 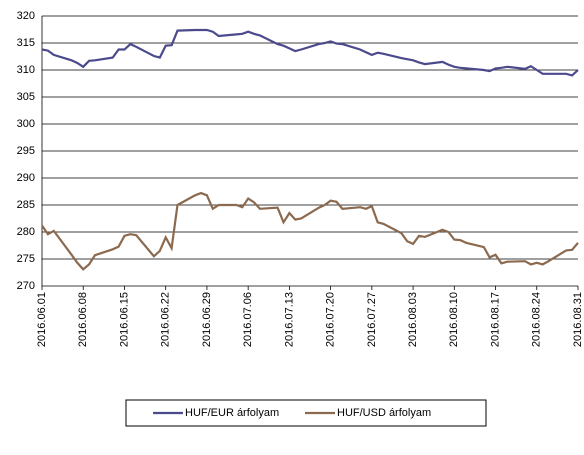 What do you see at coordinates (124, 319) in the screenshot?
I see `x-tick-label: 2016.06.15` at bounding box center [124, 319].